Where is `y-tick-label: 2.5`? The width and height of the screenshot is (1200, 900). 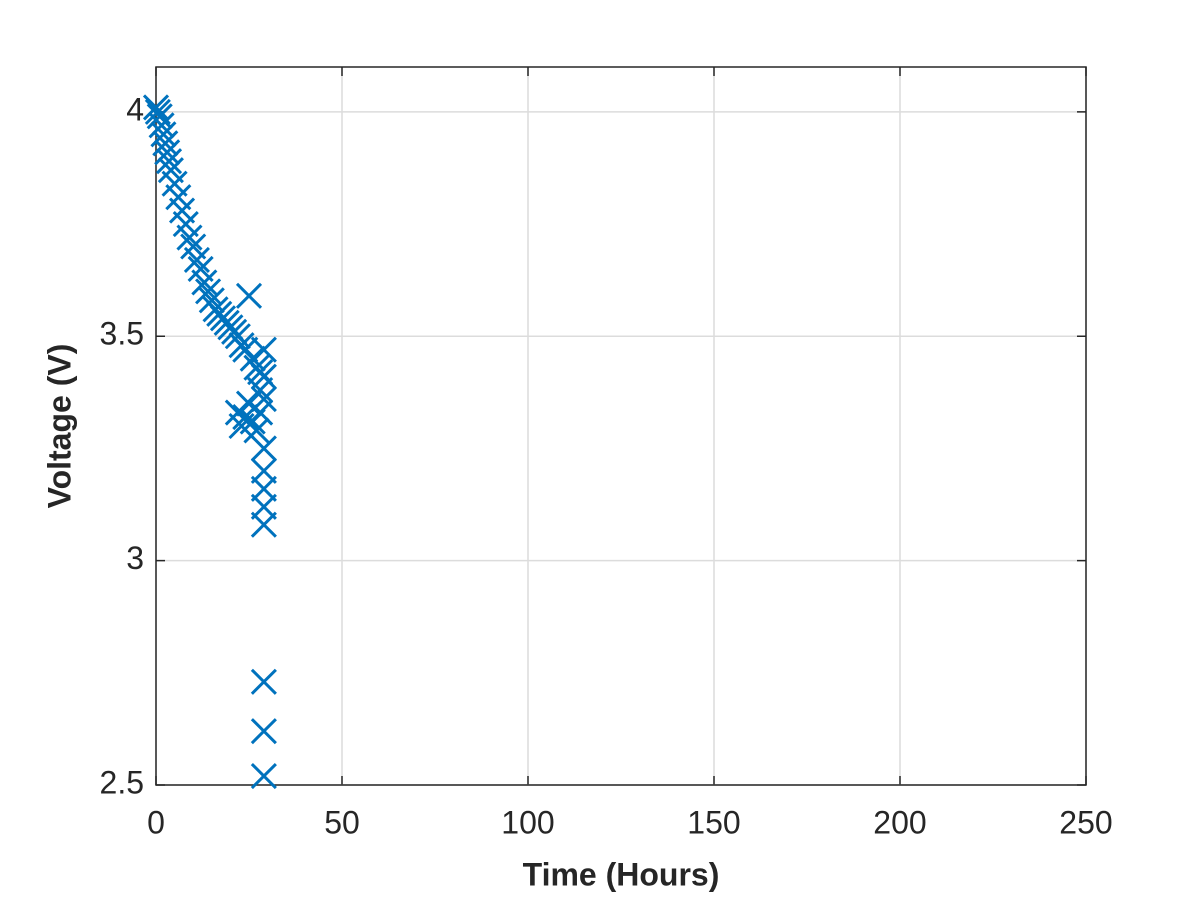 y-tick-label: 2.5 is located at coordinates (122, 782).